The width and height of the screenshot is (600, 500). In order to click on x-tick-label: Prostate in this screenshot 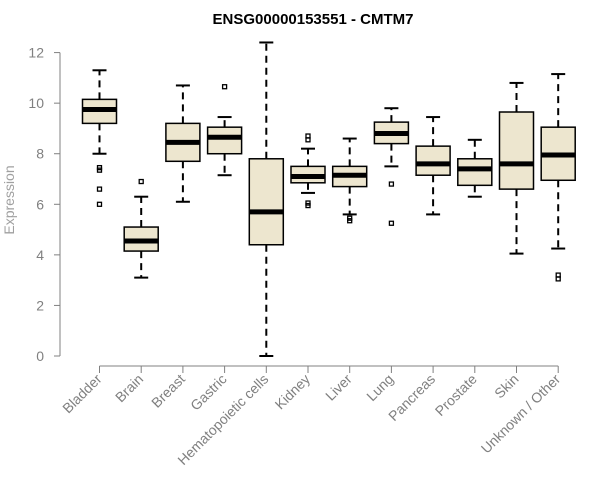, I will do `click(456, 395)`.